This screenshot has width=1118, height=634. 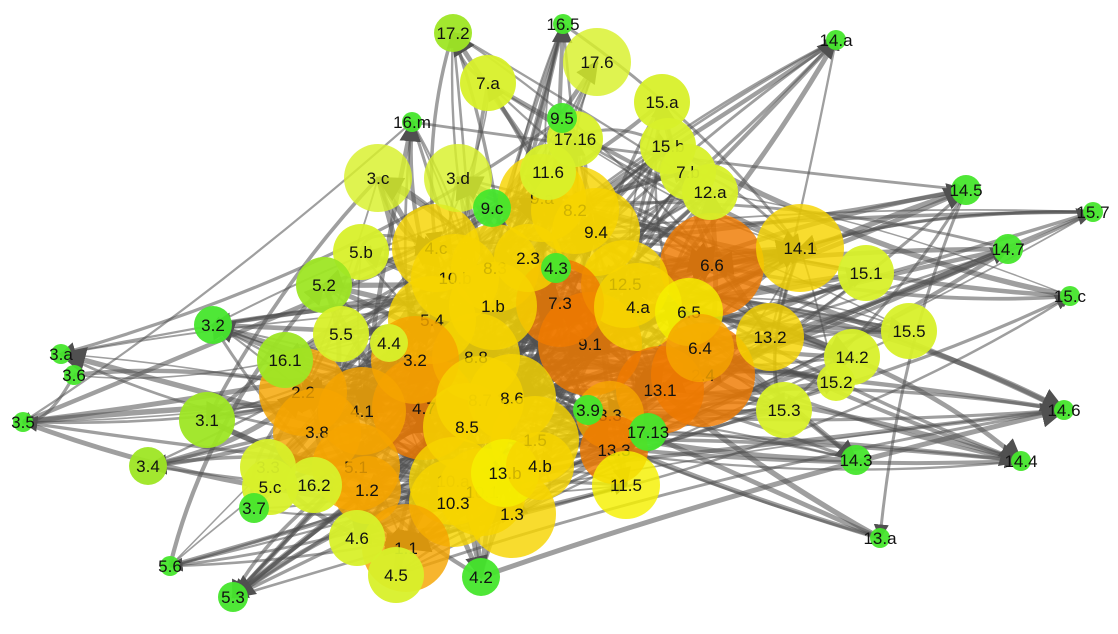 I want to click on graph-node: 3.5, so click(x=23, y=422).